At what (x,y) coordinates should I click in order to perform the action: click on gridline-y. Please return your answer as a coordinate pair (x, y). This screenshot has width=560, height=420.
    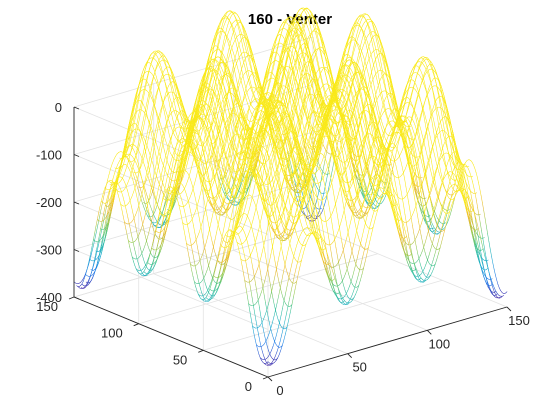
    Looking at the image, I should click on (323, 315).